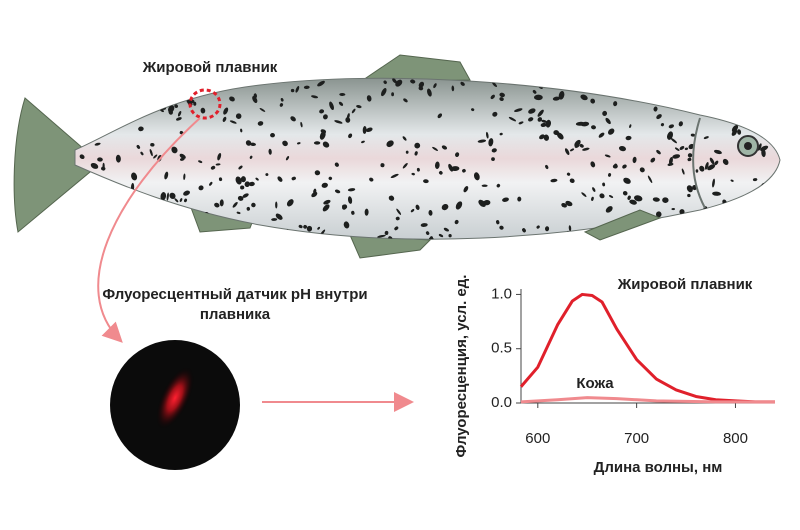  Describe the element at coordinates (636, 438) in the screenshot. I see `x-tick-label: 700` at that location.